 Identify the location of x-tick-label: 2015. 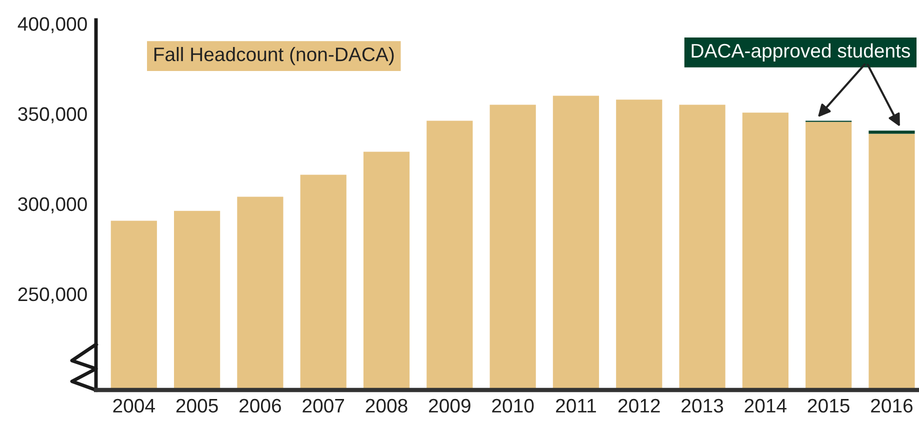
(829, 405).